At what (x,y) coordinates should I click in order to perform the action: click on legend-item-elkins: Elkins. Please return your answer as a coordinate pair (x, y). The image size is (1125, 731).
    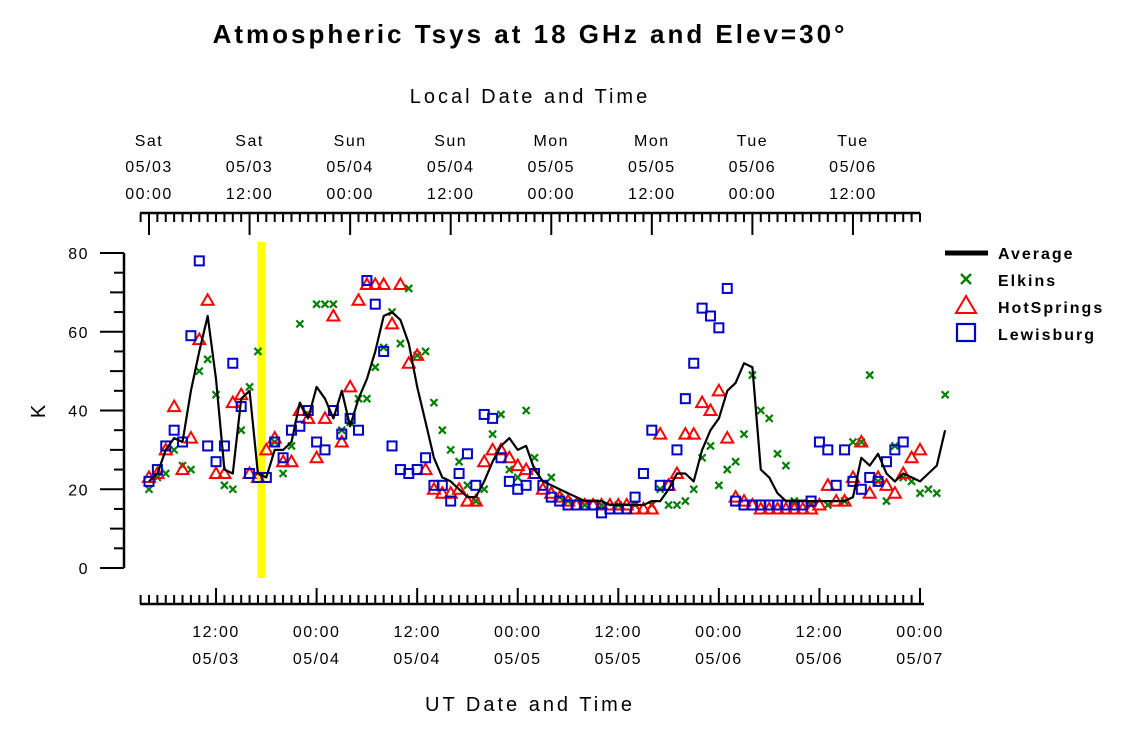
    Looking at the image, I should click on (1007, 281).